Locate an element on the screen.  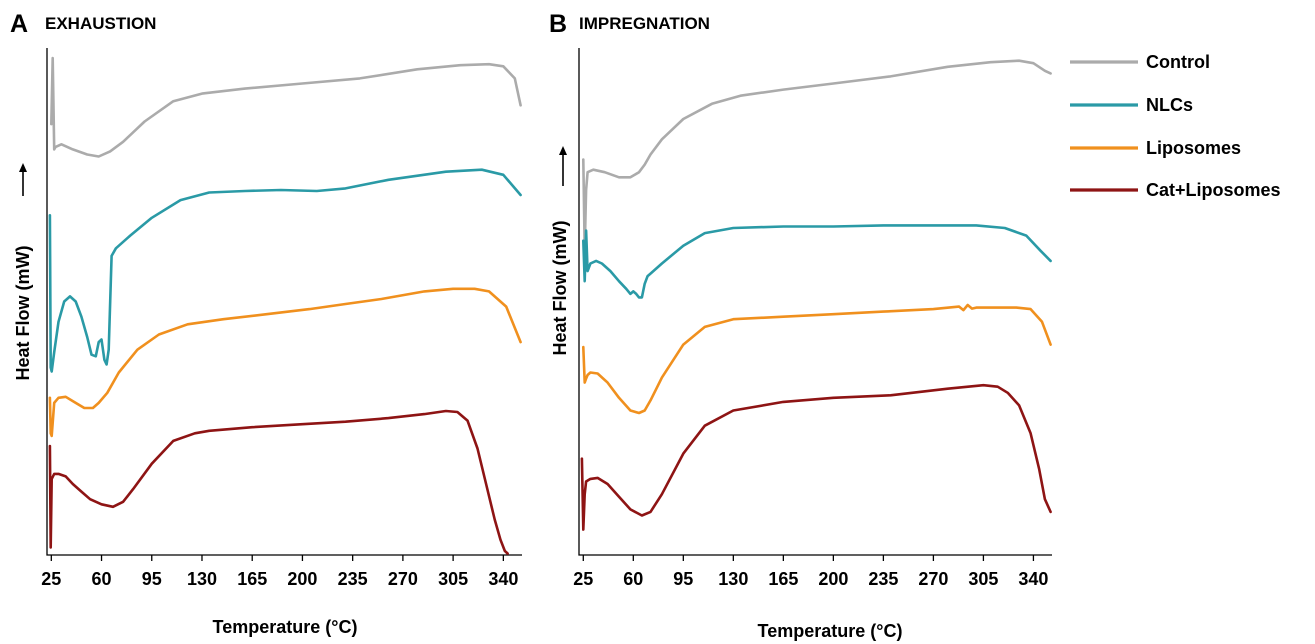
panel-a-xticks: 25 60 95 130 165 200 235 270 305 340 is located at coordinates (279, 572).